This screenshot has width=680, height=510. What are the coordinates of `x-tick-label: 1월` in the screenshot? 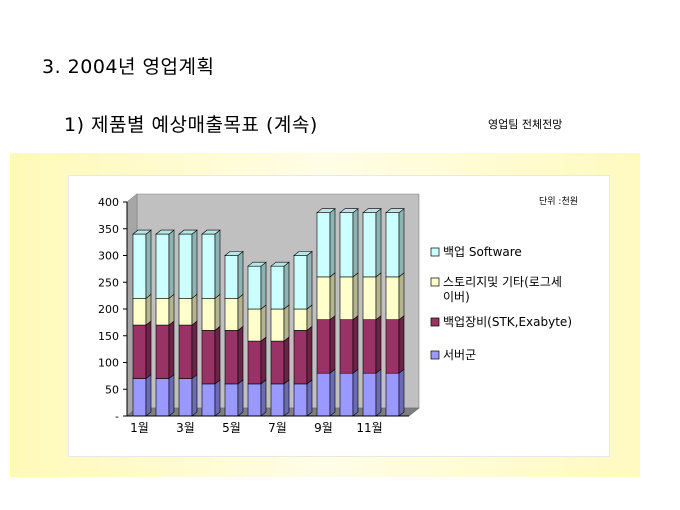 It's located at (139, 428).